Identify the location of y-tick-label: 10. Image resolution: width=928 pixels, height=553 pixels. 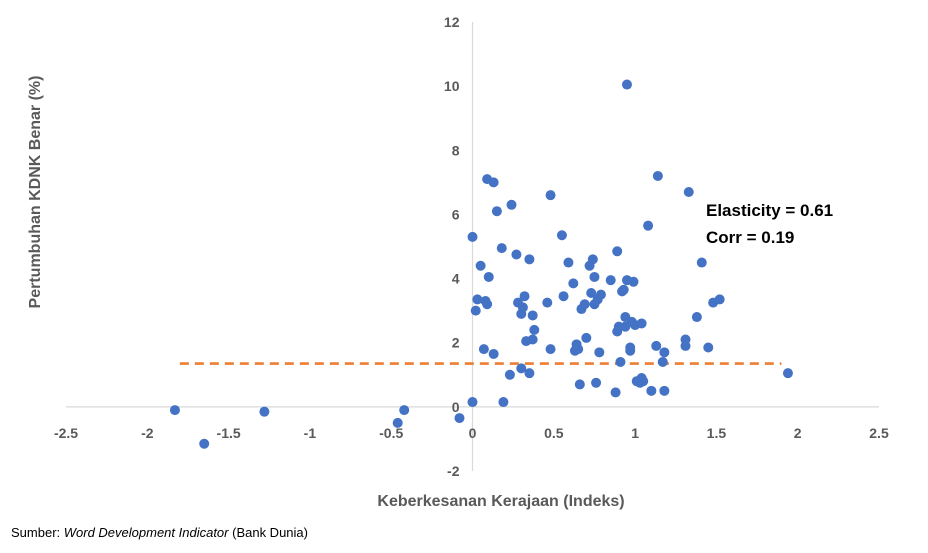
(452, 86).